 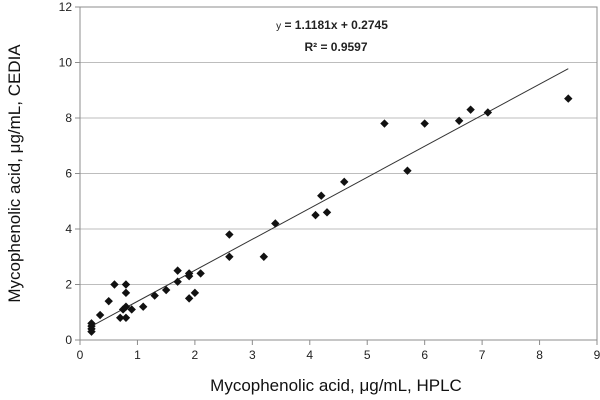 I want to click on y-tick-label-6: 6, so click(x=68, y=174).